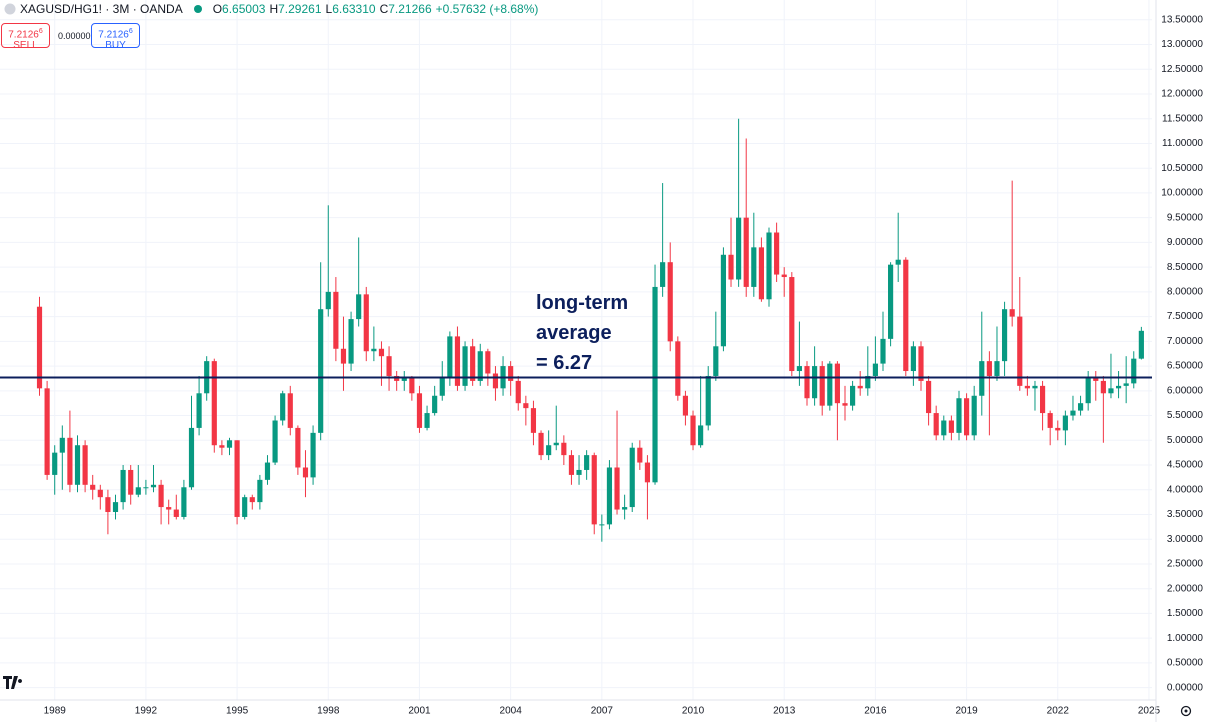 This screenshot has height=722, width=1218. I want to click on y-tick-label: 5.00000, so click(1185, 440).